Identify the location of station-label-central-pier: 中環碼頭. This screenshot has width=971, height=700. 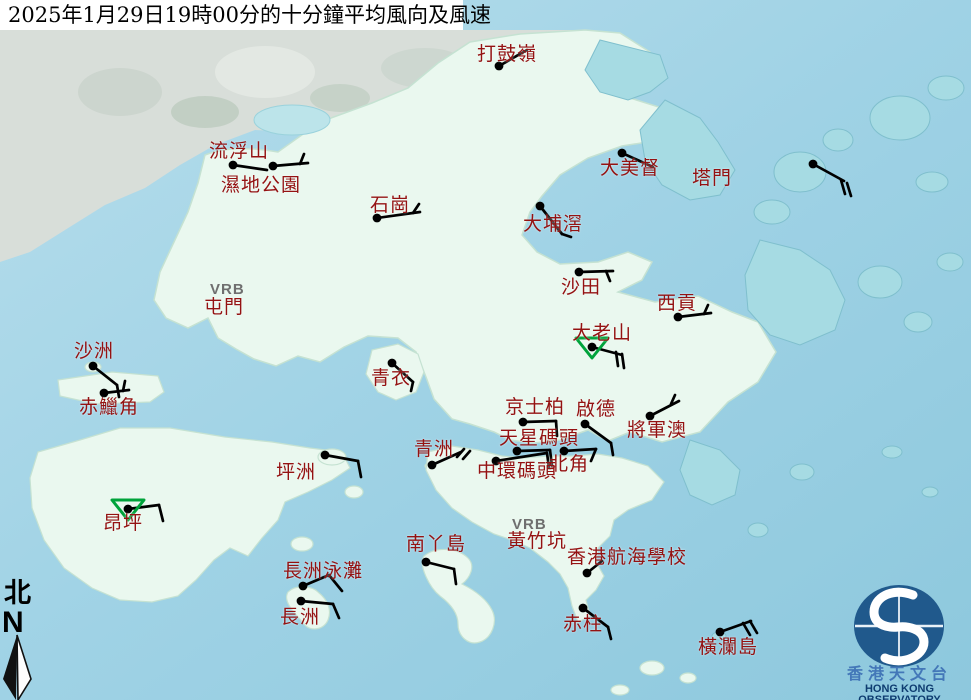
(517, 471).